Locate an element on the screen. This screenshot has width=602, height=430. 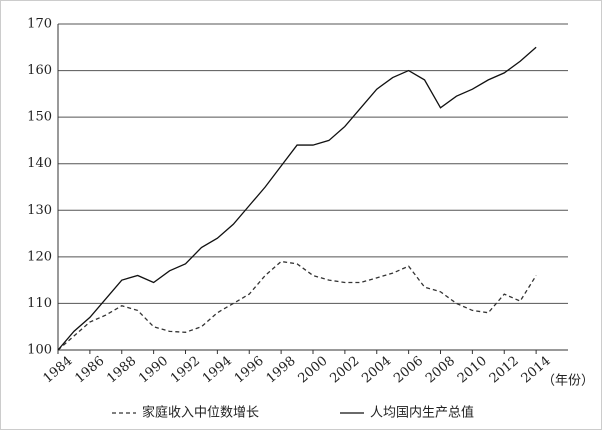
x-axis-label: （年份） is located at coordinates (568, 381).